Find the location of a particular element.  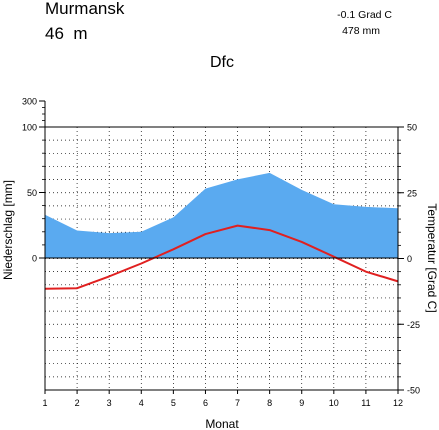

right-tick-label: 25 is located at coordinates (412, 193).